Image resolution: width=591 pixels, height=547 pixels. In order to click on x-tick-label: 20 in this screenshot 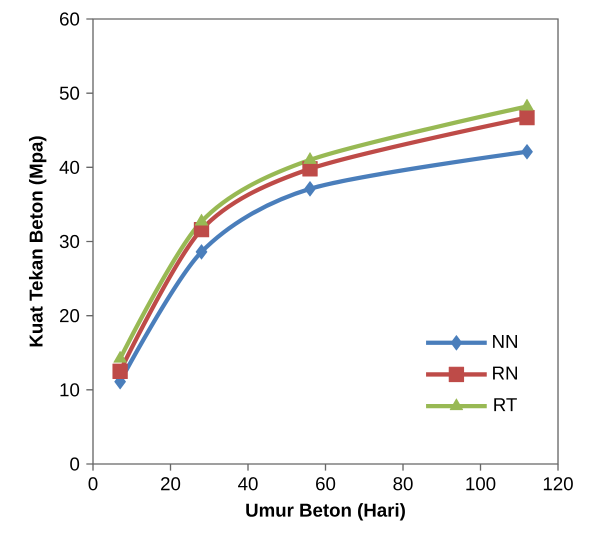, I will do `click(170, 483)`.